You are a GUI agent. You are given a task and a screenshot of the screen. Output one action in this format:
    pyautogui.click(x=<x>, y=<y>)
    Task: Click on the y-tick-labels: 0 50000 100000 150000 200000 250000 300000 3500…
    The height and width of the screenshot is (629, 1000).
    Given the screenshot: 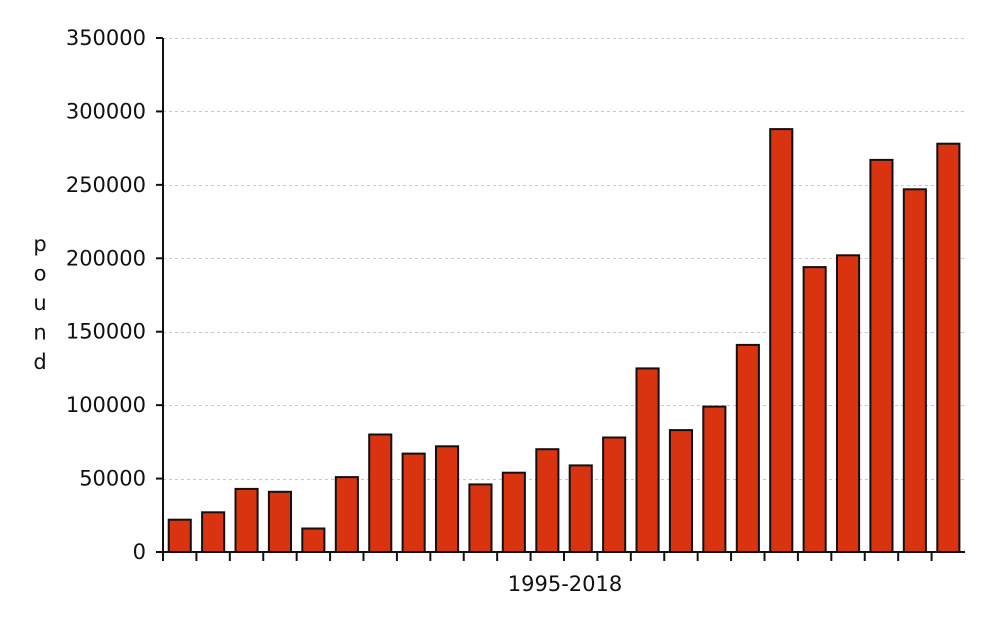 What is the action you would take?
    pyautogui.click(x=106, y=295)
    